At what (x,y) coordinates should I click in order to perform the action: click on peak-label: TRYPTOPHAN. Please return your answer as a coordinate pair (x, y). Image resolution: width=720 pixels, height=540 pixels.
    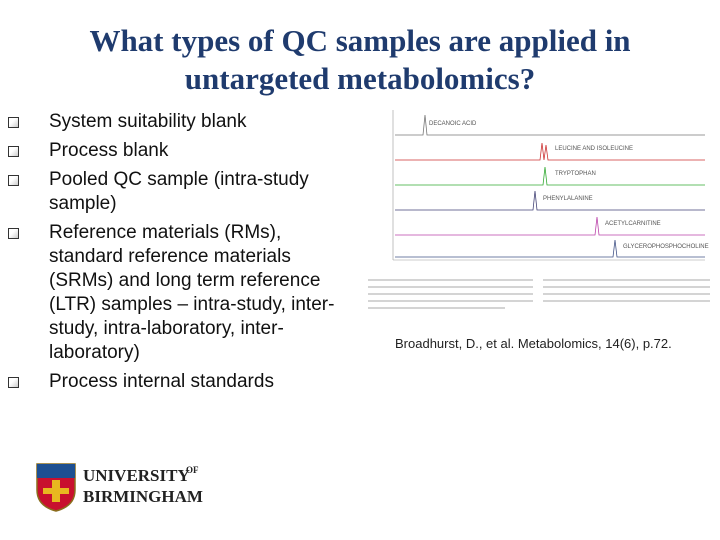
    Looking at the image, I should click on (575, 174).